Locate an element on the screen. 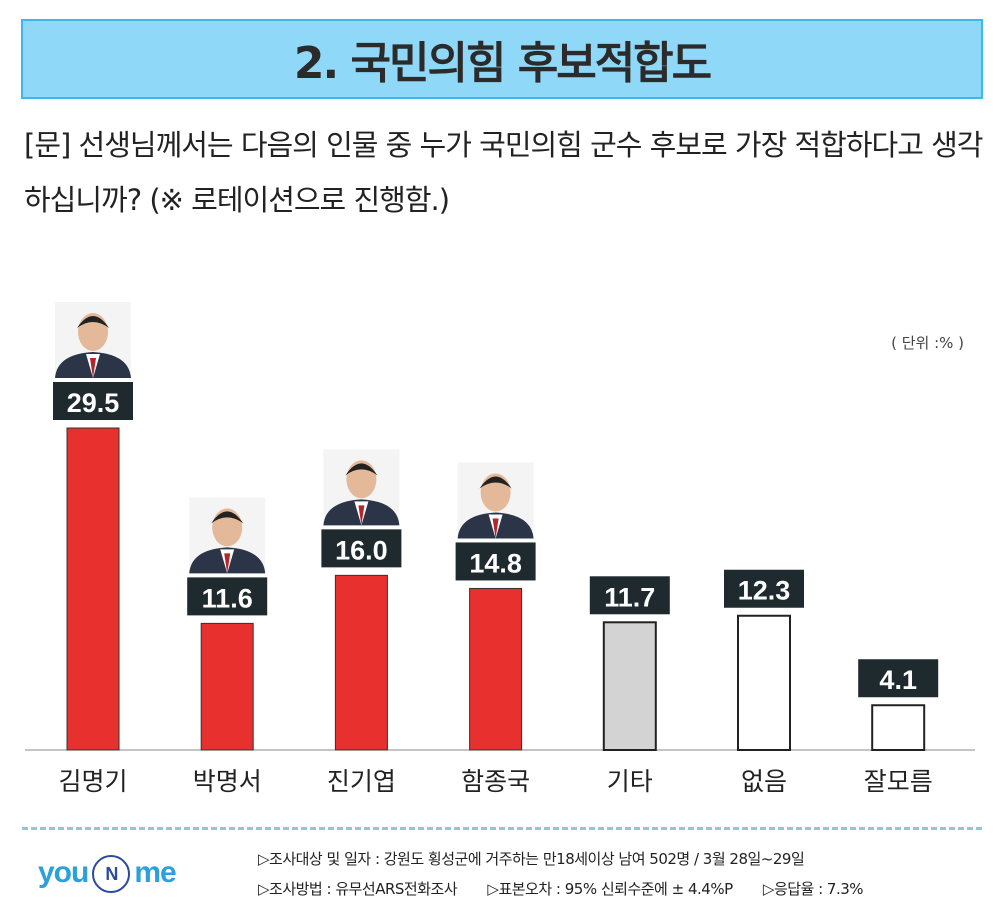 This screenshot has width=1000, height=915. category-label: 박명서 is located at coordinates (227, 781).